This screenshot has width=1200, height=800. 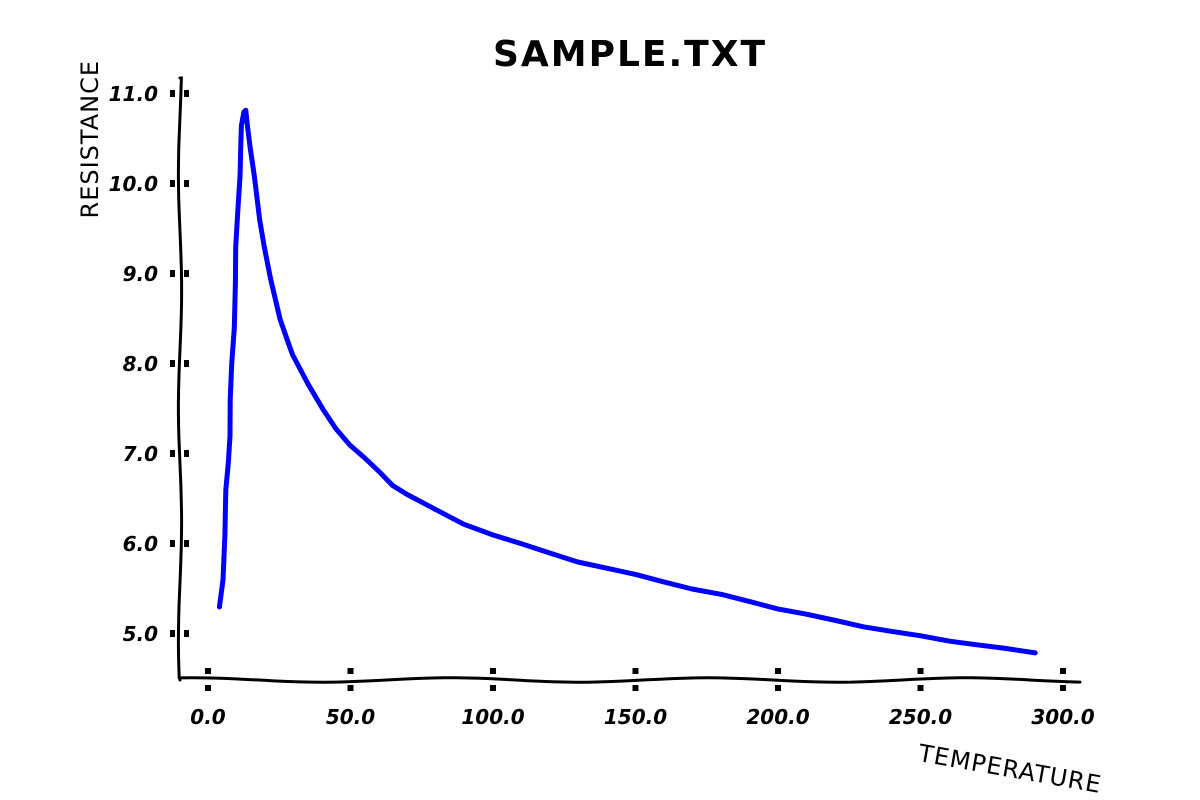 I want to click on y-axis, so click(x=180, y=378).